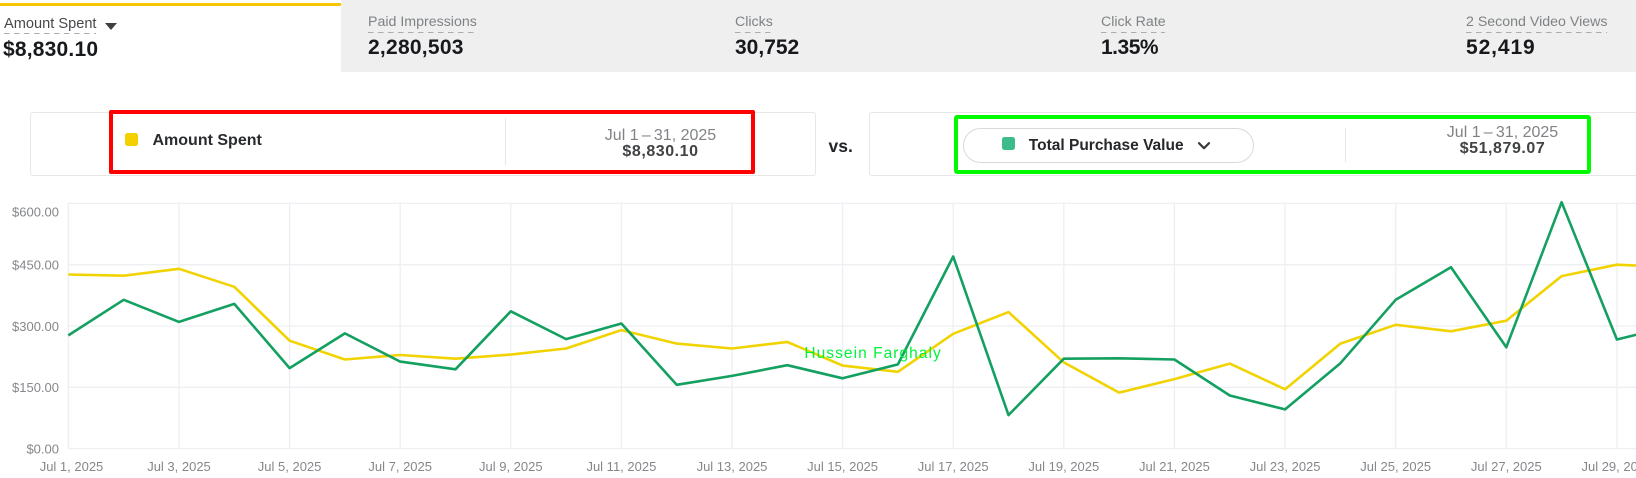 The width and height of the screenshot is (1636, 478). I want to click on svg-text: $600.00, so click(35, 212).